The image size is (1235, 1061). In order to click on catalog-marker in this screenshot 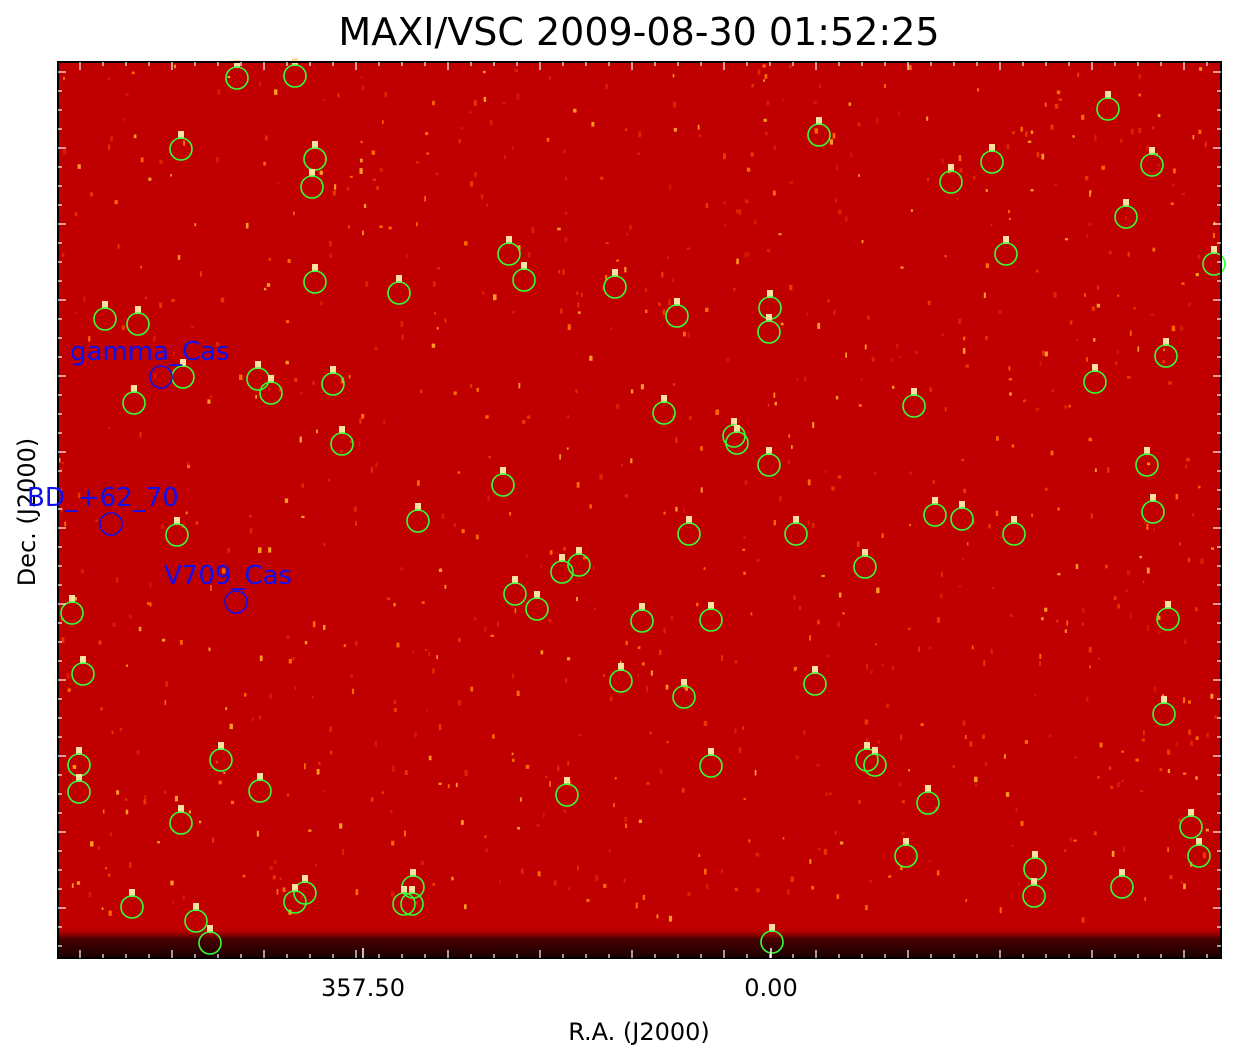, I will do `click(236, 602)`.